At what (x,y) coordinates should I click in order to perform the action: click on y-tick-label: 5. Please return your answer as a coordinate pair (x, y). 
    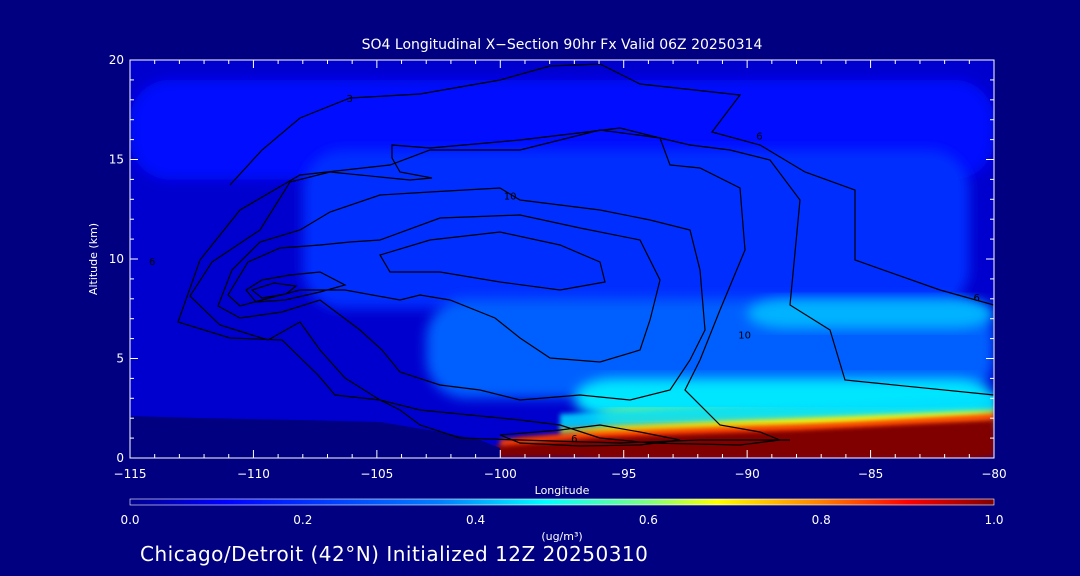
    Looking at the image, I should click on (120, 359).